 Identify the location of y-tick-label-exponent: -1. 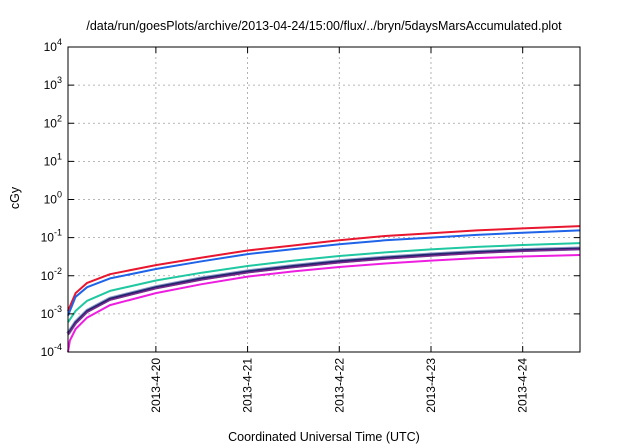
(58, 233).